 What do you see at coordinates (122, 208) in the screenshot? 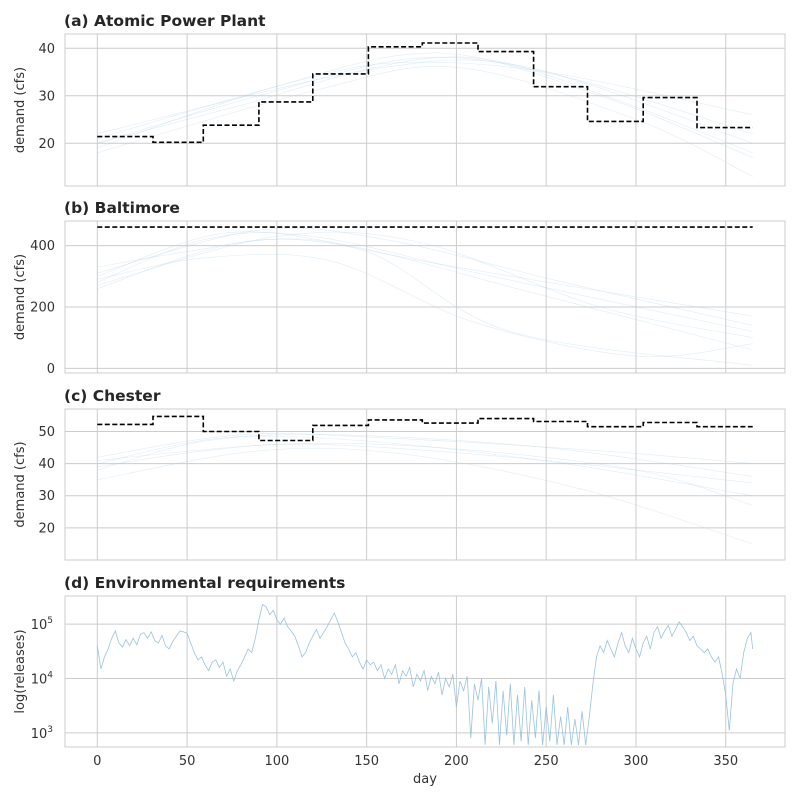
I see `panel-title: (b) Baltimore` at bounding box center [122, 208].